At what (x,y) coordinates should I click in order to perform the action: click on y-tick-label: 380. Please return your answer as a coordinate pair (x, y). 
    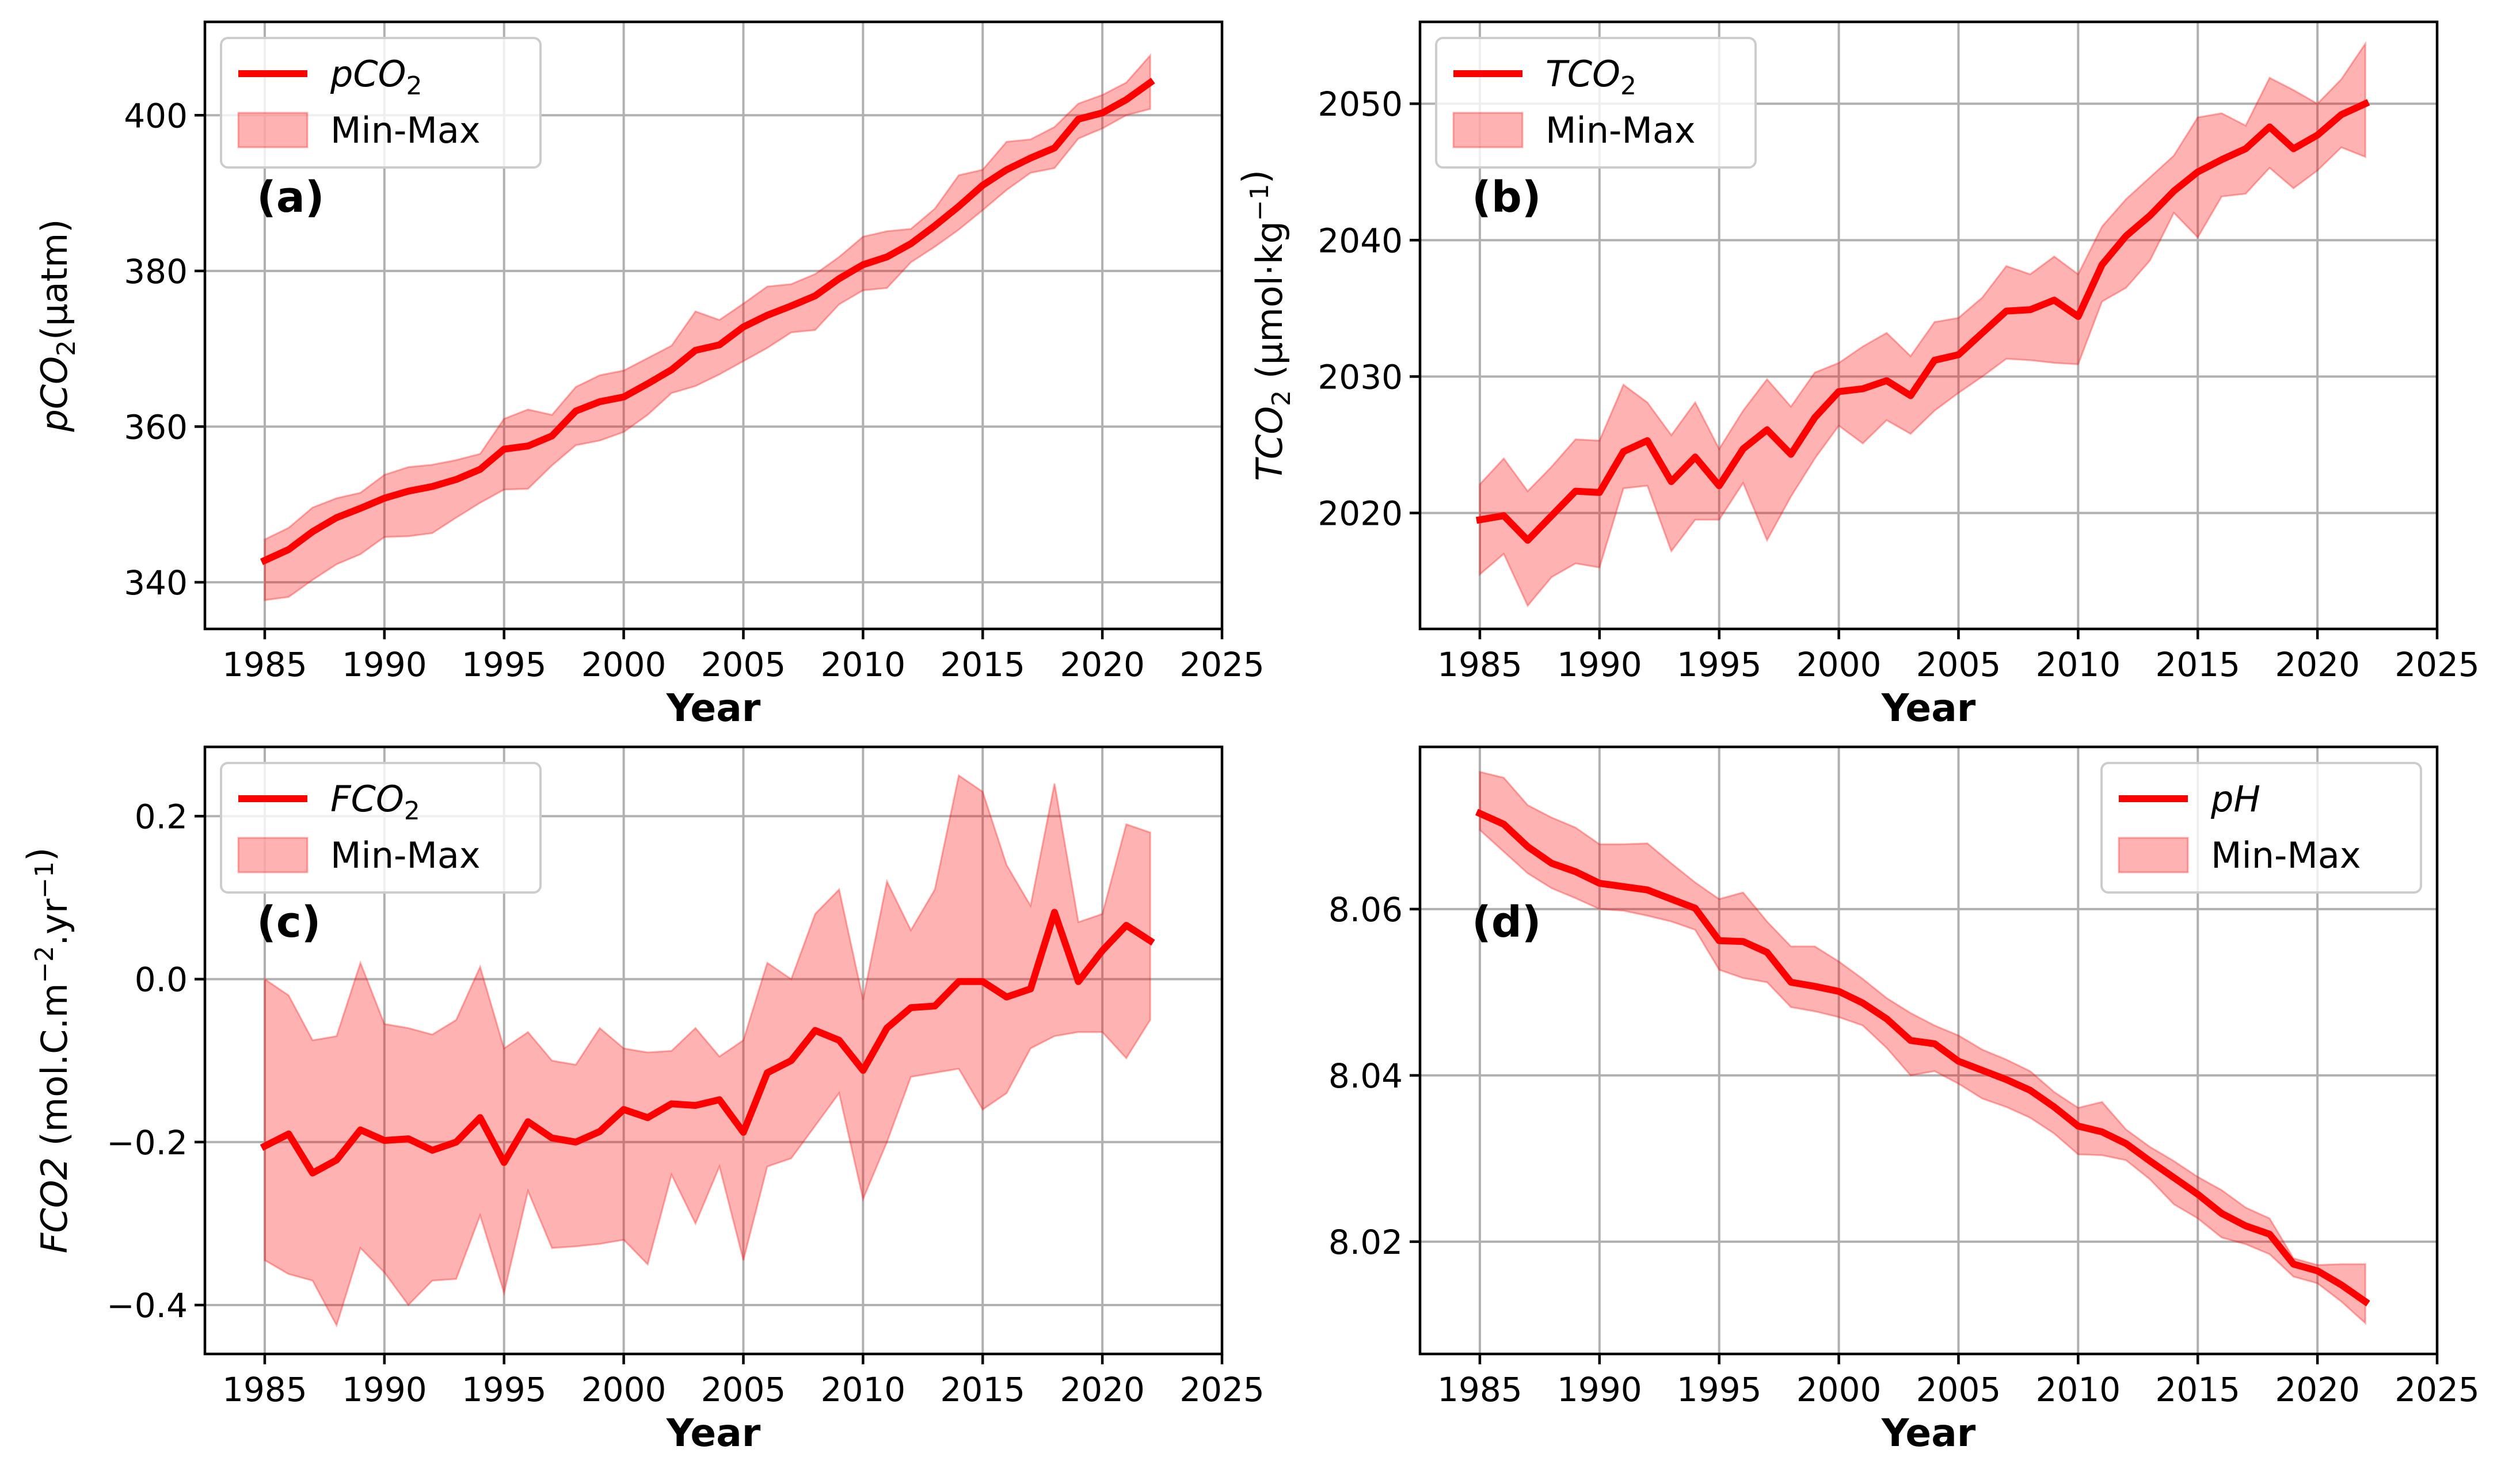
    Looking at the image, I should click on (156, 271).